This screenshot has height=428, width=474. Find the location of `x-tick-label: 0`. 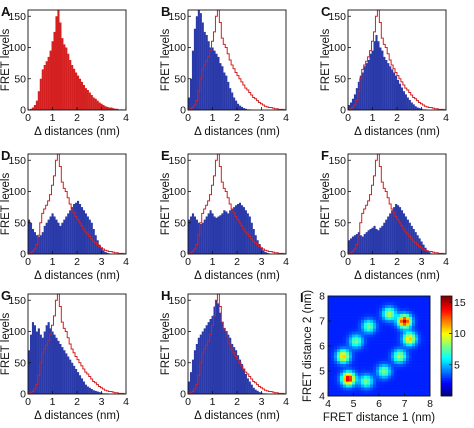

x-tick-label: 0 is located at coordinates (28, 118).